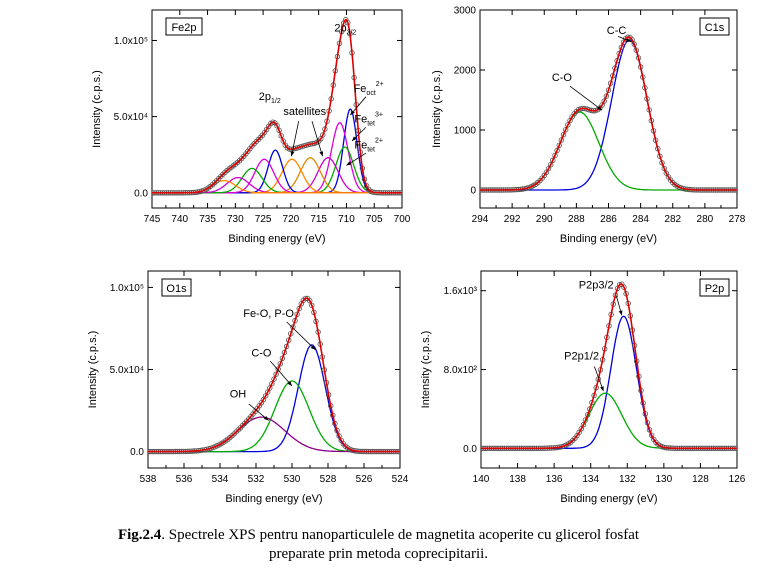 The image size is (757, 585). I want to click on x-tick-label: 132, so click(627, 479).